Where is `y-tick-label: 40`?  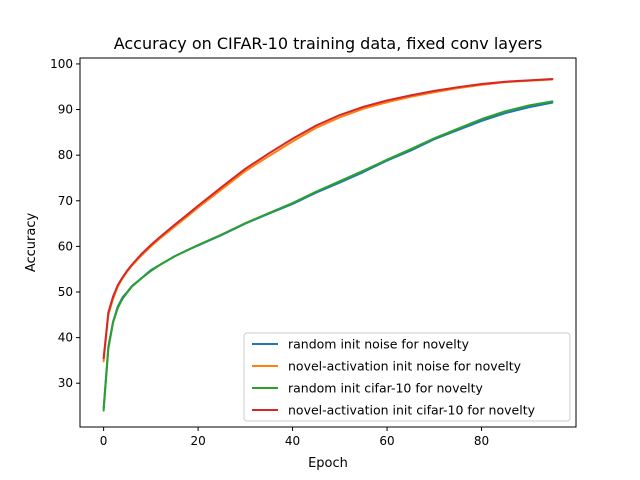 y-tick-label: 40 is located at coordinates (65, 338).